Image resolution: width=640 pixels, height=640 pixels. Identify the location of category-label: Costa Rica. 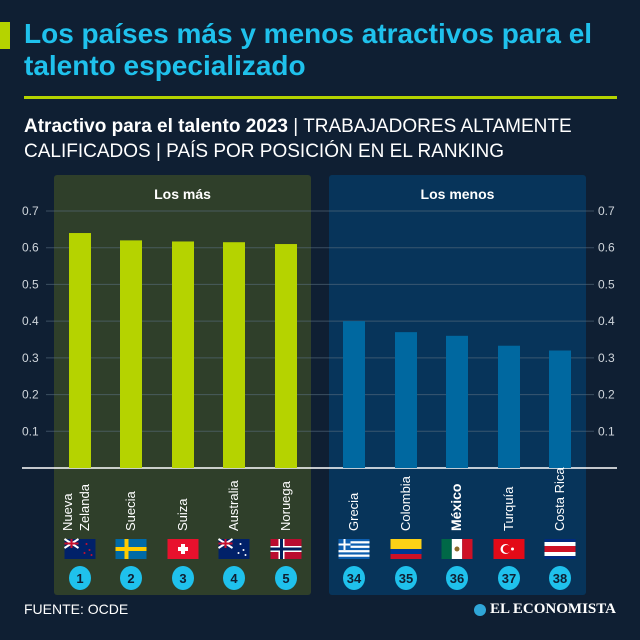
(559, 499).